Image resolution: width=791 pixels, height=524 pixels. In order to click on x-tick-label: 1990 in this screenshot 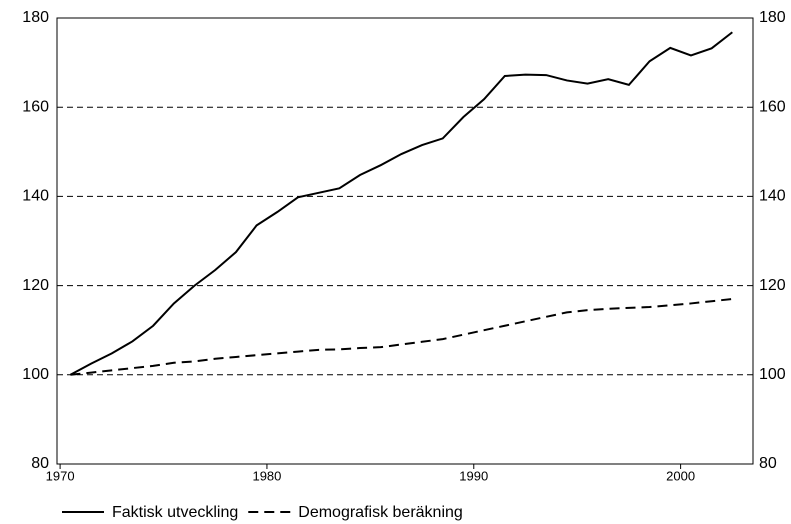, I will do `click(473, 475)`.